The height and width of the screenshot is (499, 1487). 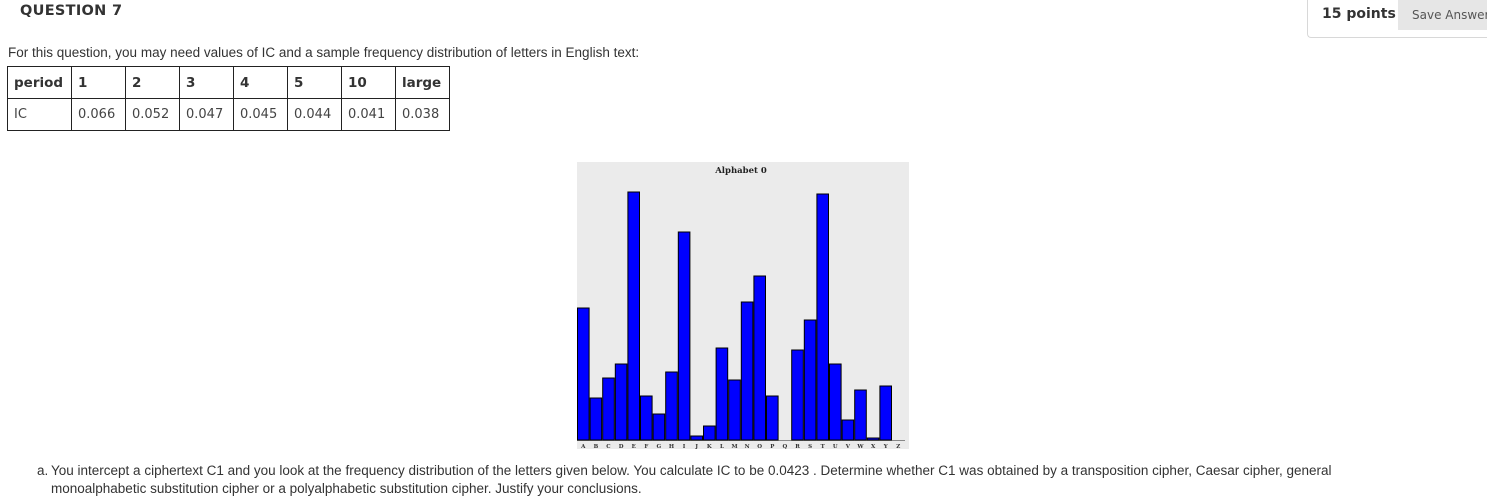 What do you see at coordinates (709, 433) in the screenshot?
I see `chart-bar-k` at bounding box center [709, 433].